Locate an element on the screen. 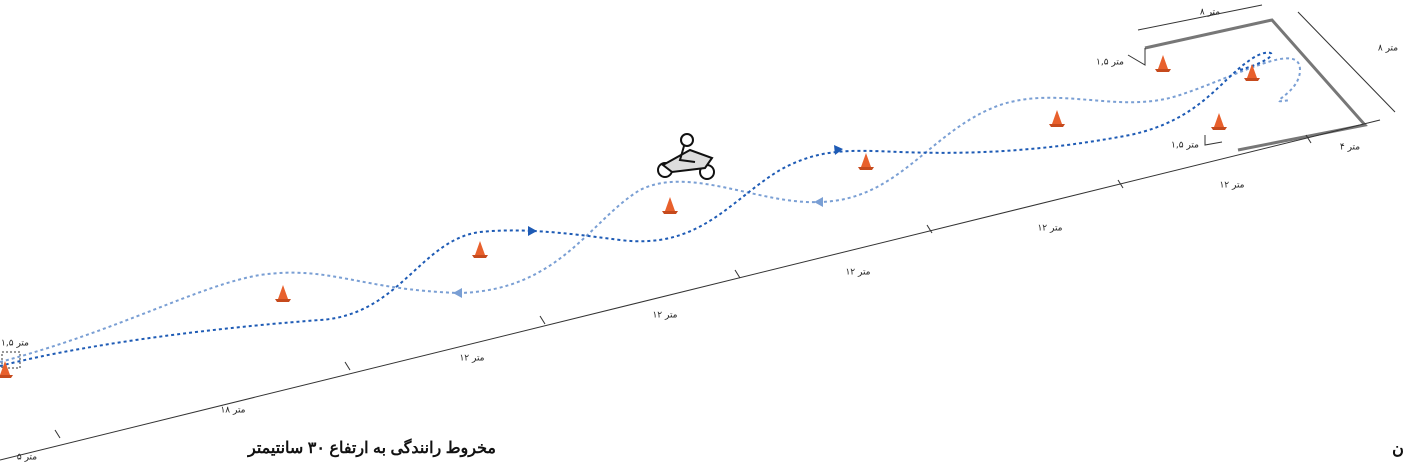 Image resolution: width=1405 pixels, height=469 pixels. direction-arrows is located at coordinates (648, 221).